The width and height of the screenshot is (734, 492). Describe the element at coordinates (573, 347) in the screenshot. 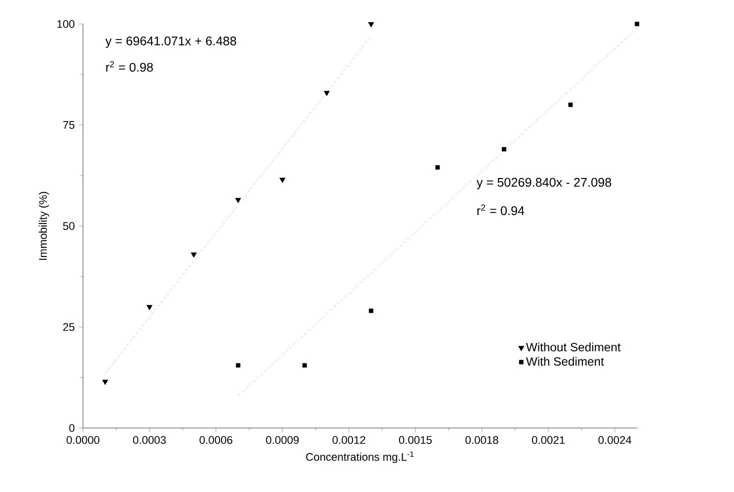

I see `legend-label: Without Sediment` at that location.